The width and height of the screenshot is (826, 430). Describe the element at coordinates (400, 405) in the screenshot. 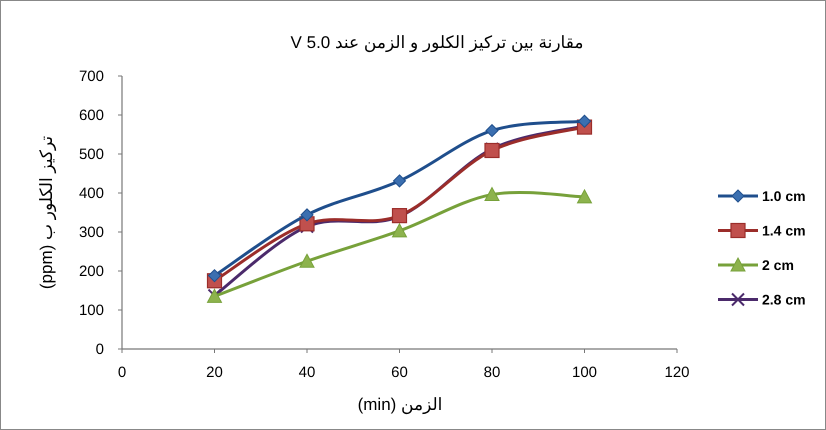

I see `x-axis-title: الزمن (min)` at that location.